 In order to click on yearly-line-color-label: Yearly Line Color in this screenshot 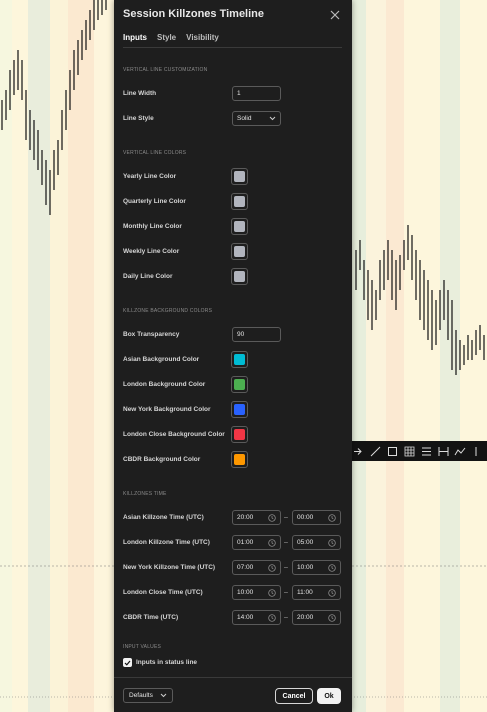, I will do `click(150, 176)`.